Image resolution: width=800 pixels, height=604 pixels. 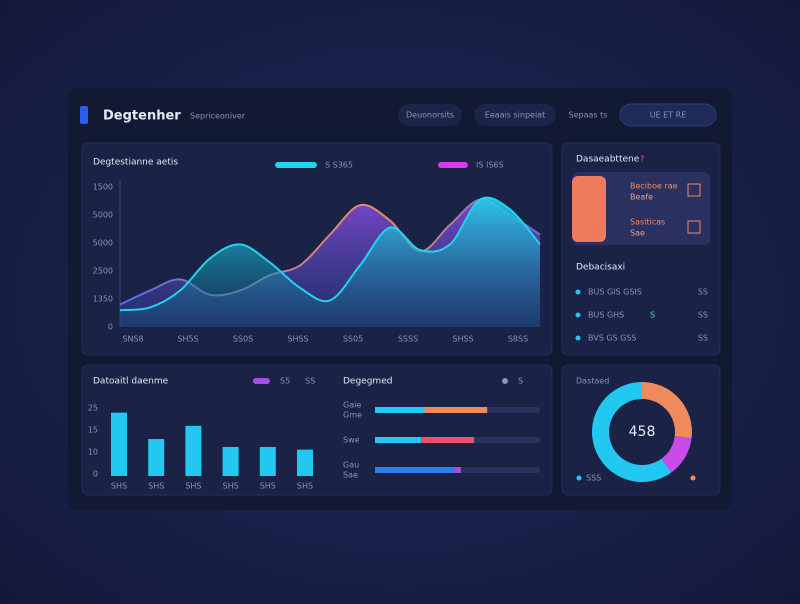 What do you see at coordinates (615, 292) in the screenshot?
I see `list-text: BUS GIS GSIS` at bounding box center [615, 292].